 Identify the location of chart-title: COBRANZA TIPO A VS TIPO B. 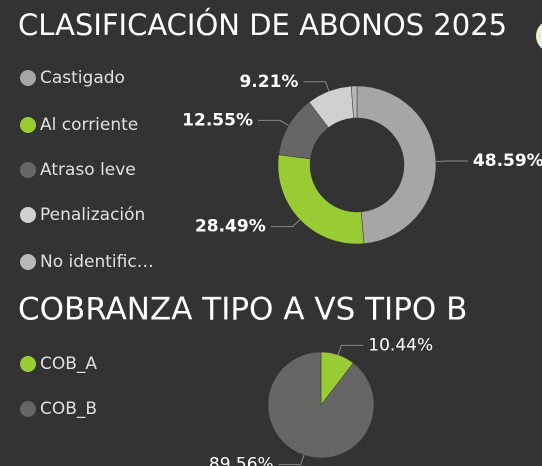
(242, 310).